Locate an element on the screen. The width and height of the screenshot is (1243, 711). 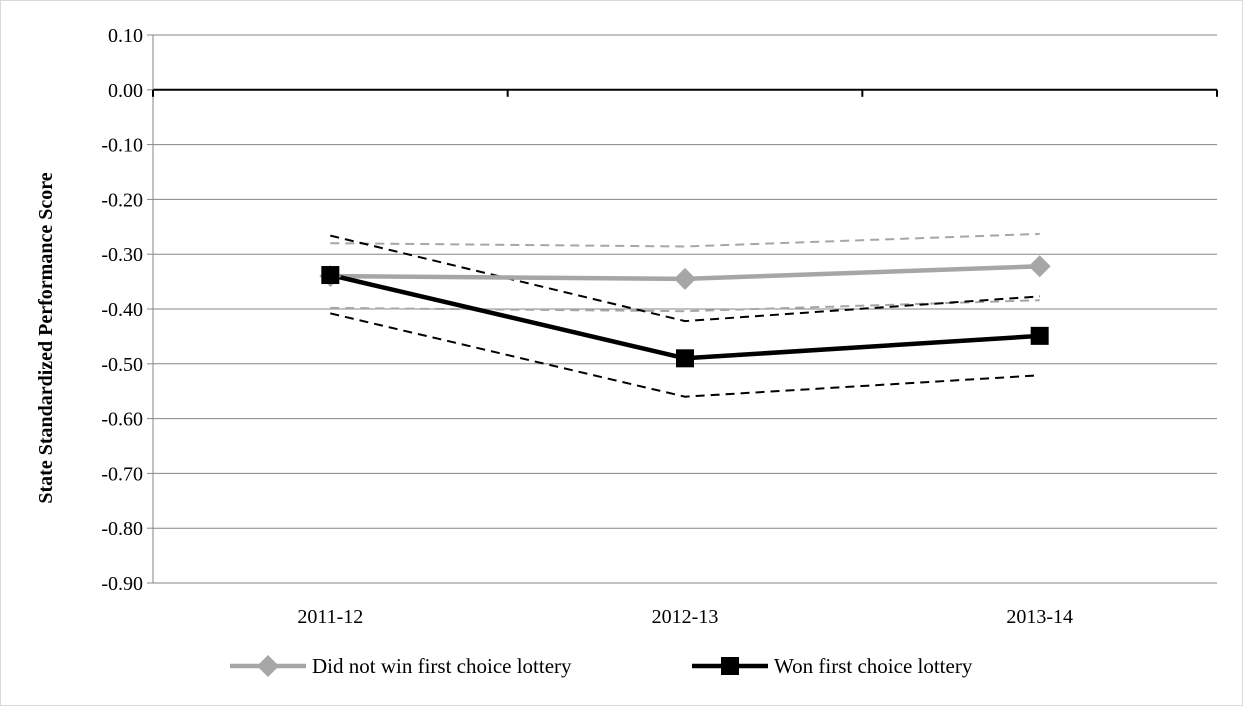
y-tick-label: -0.50 is located at coordinates (122, 365).